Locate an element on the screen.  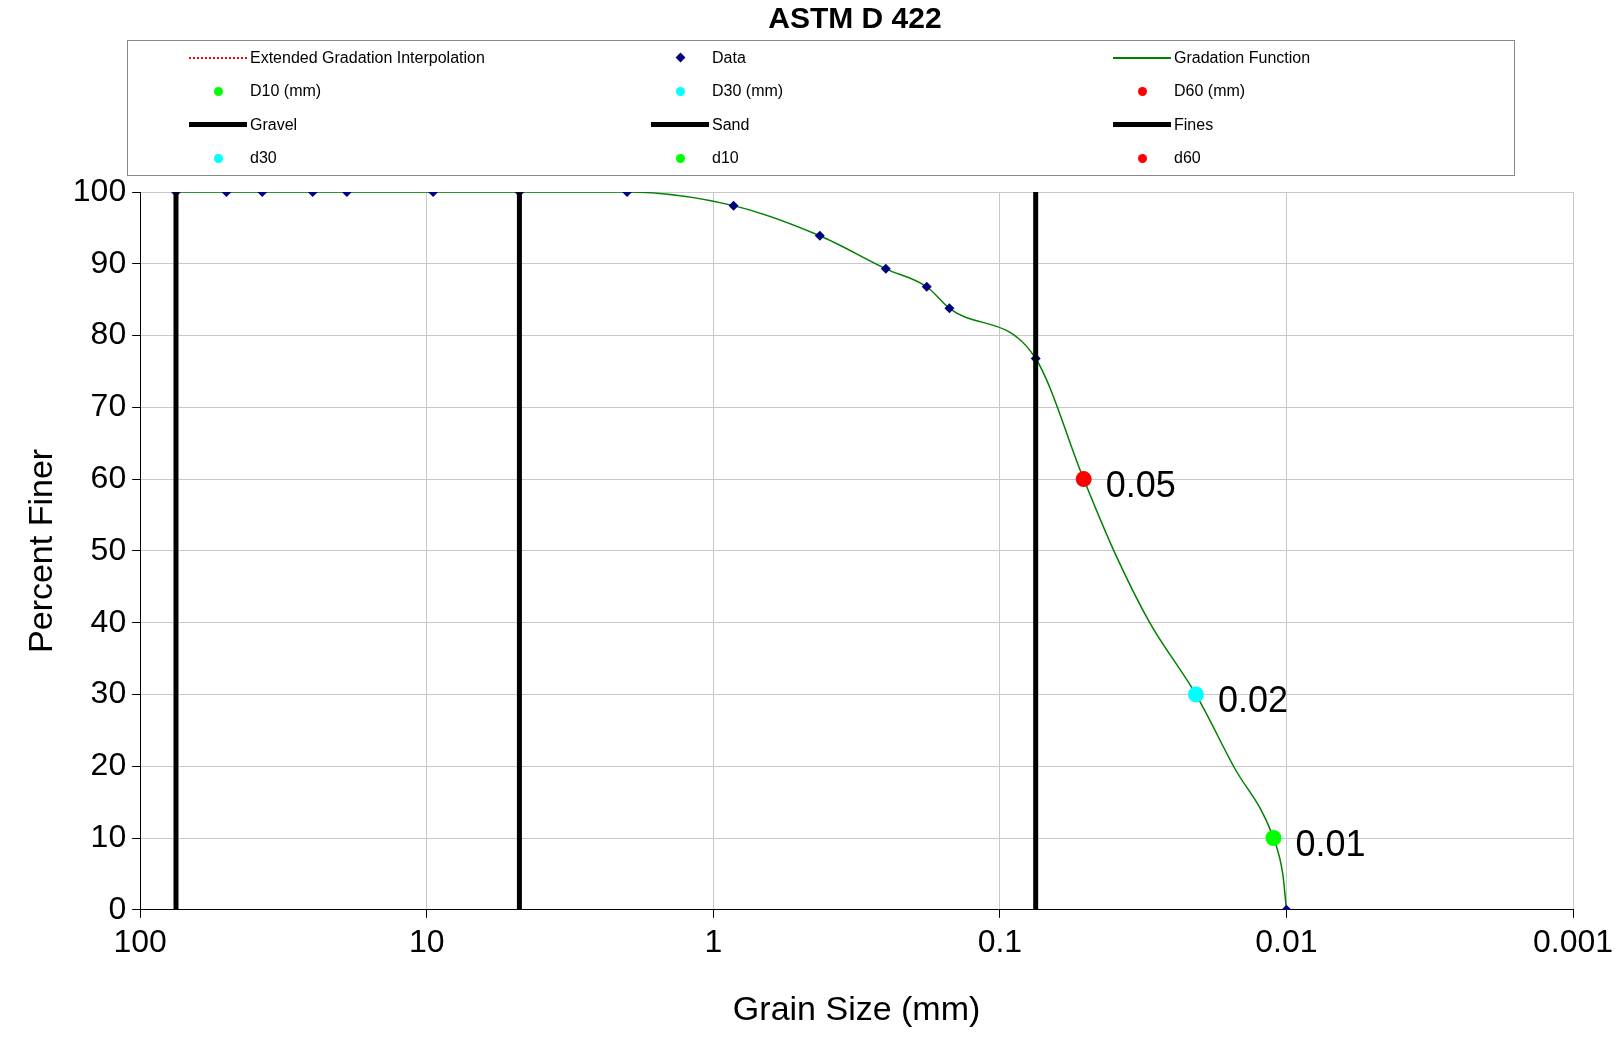
x-axis-title: Grain Size (mm) is located at coordinates (856, 1007).